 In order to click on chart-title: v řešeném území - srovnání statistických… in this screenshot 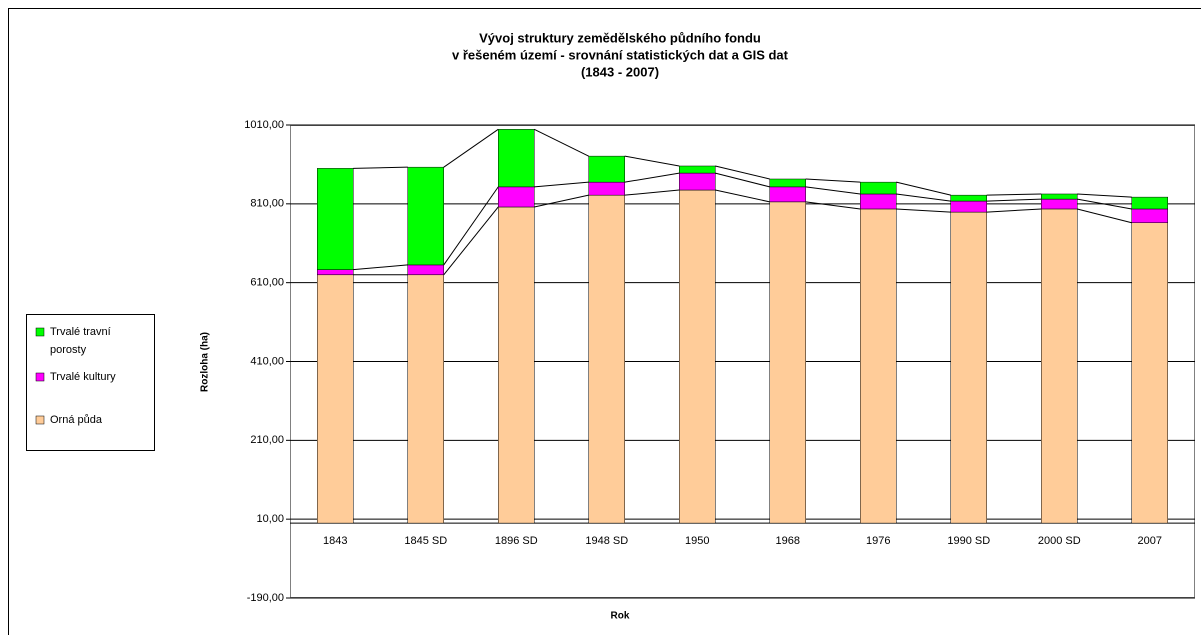, I will do `click(620, 54)`.